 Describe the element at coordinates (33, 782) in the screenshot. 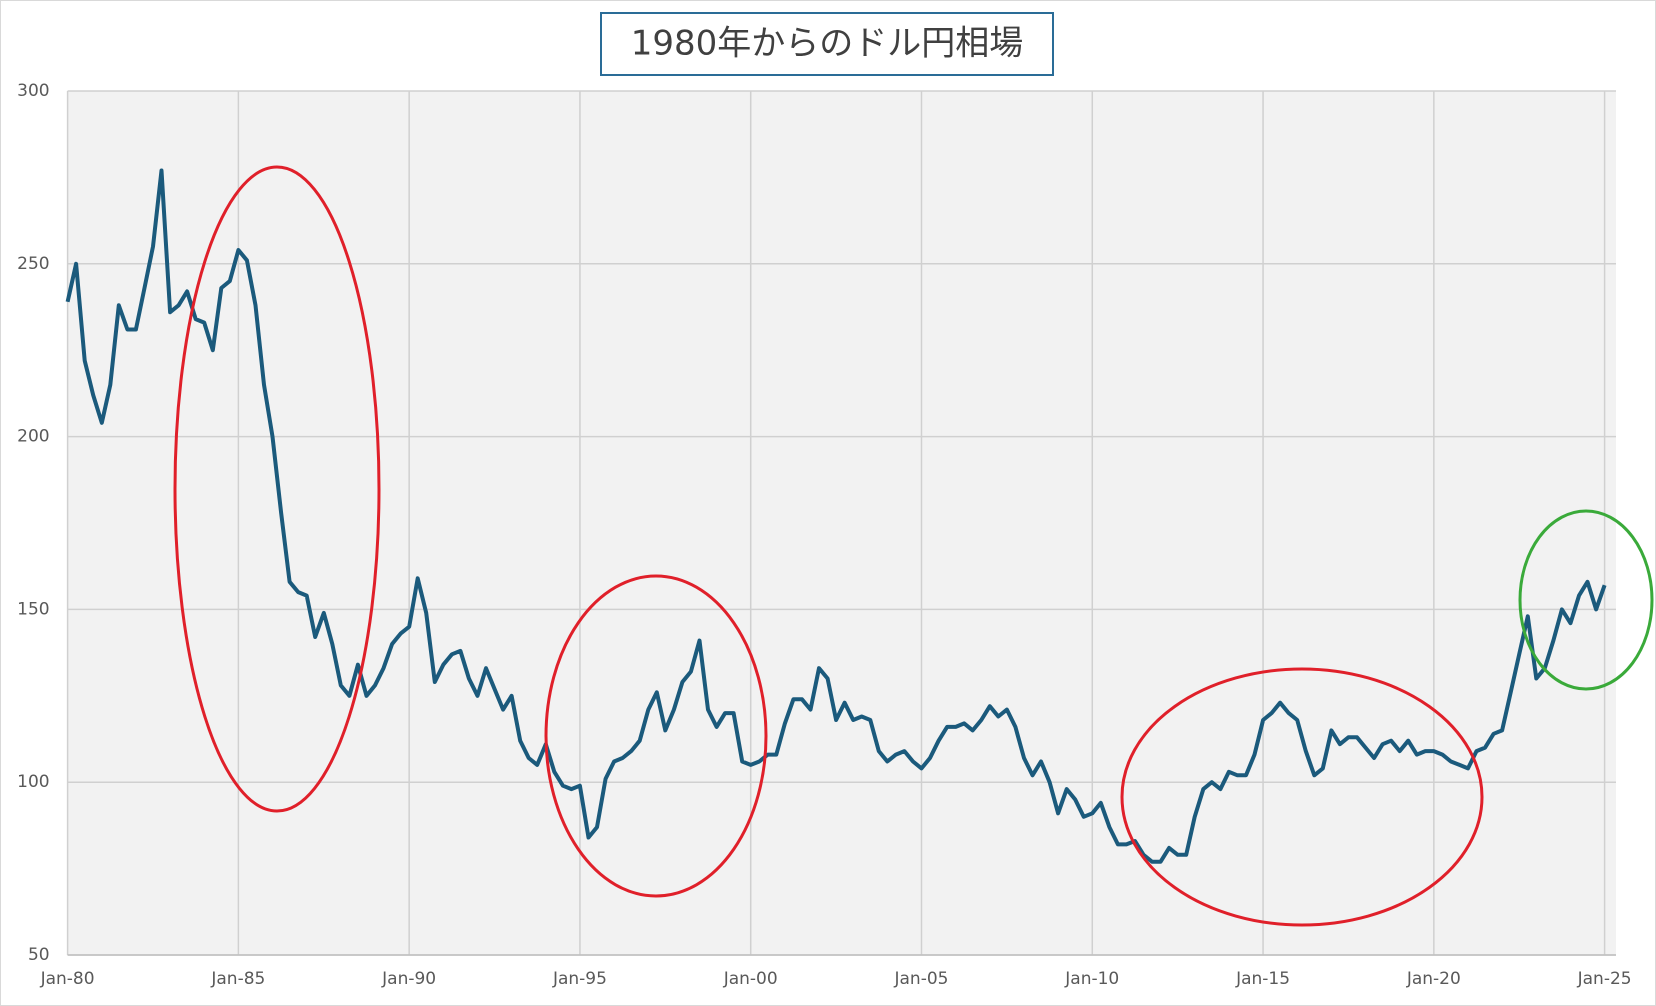

I see `y-tick-label: 100` at that location.